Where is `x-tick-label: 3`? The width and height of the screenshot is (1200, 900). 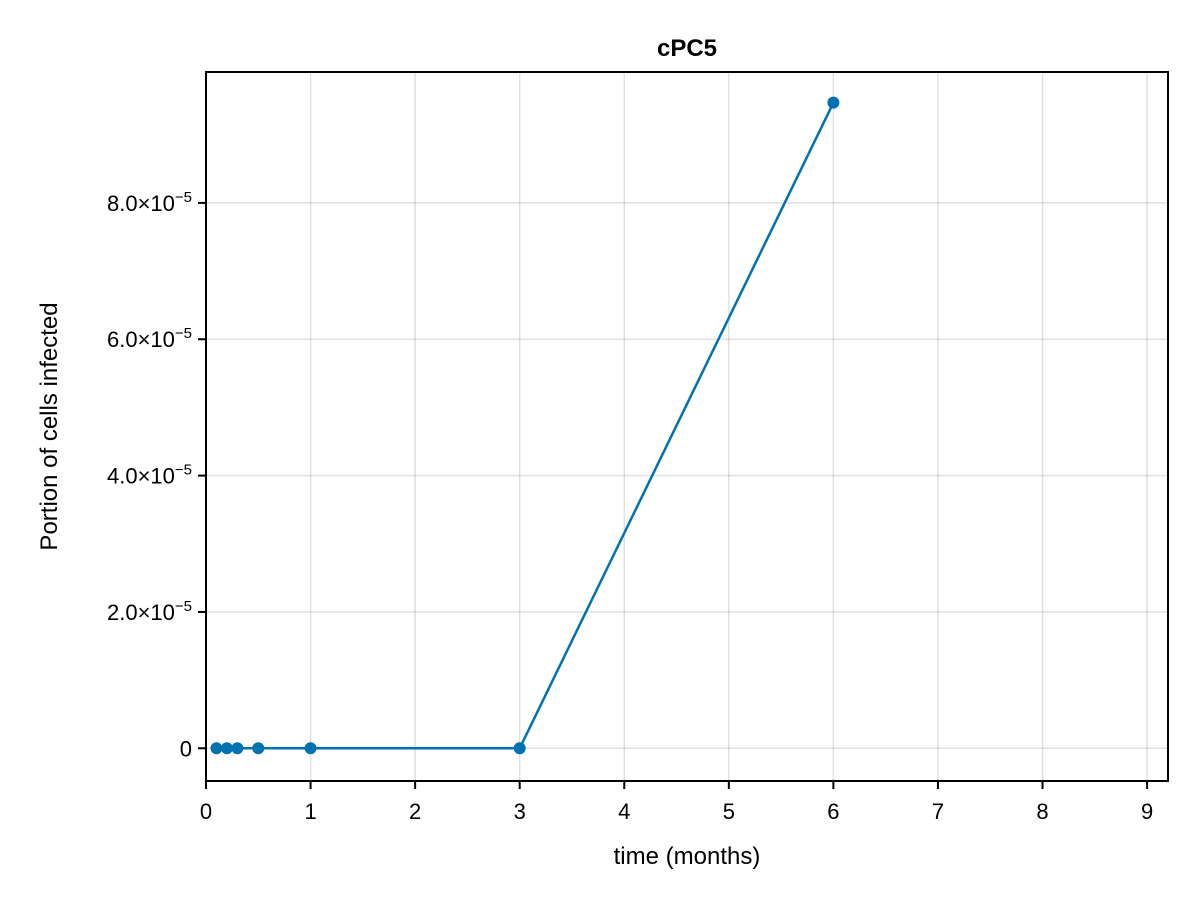
x-tick-label: 3 is located at coordinates (520, 811).